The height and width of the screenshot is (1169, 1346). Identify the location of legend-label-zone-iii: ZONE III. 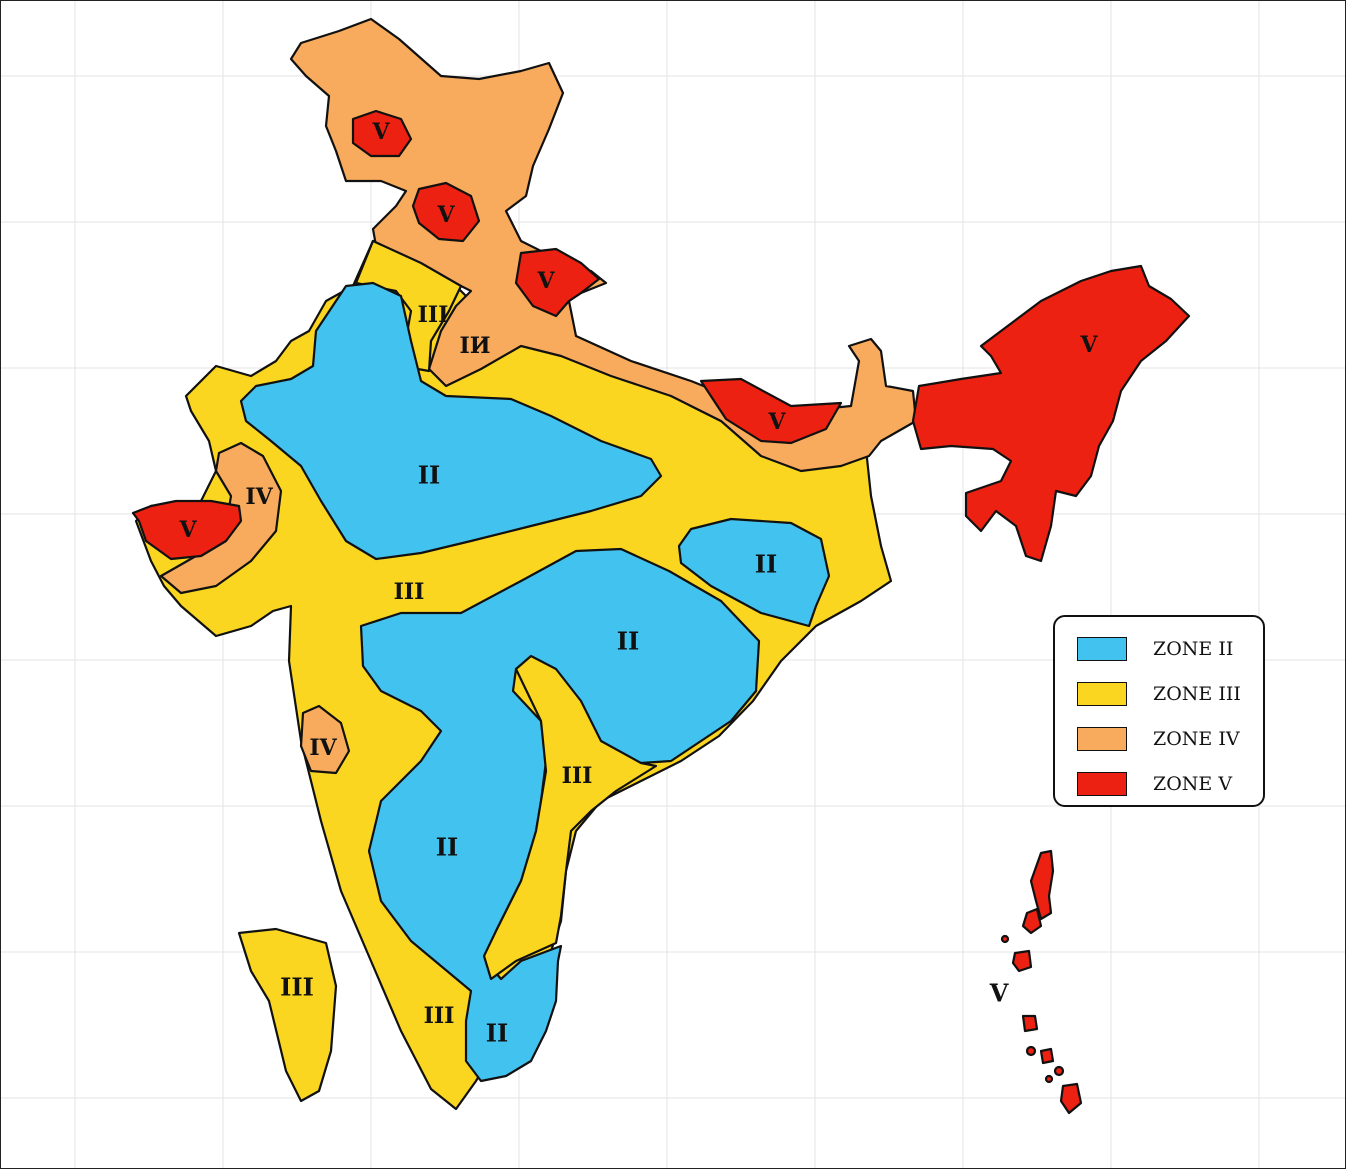
(1197, 694).